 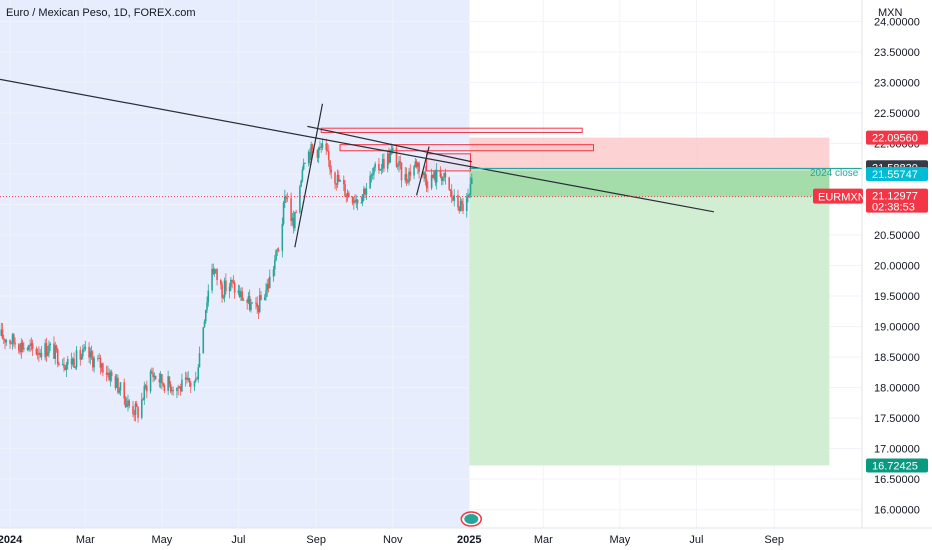 What do you see at coordinates (469, 540) in the screenshot?
I see `x-tick-label: 2025` at bounding box center [469, 540].